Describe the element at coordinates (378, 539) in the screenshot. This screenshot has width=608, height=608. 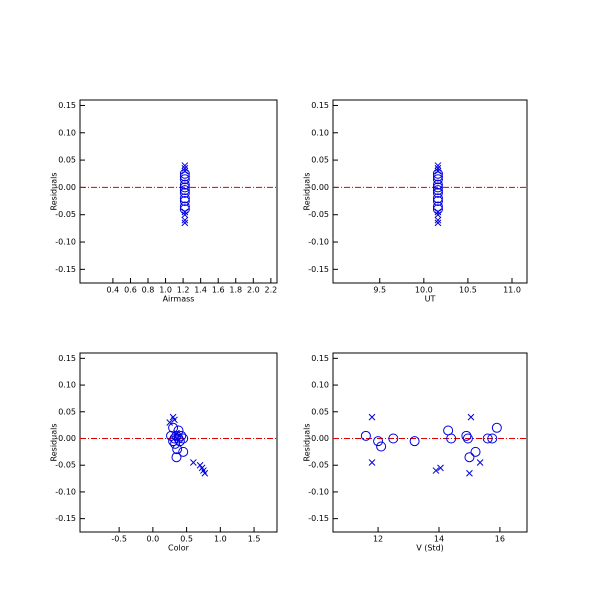
I see `x-tick-label: 12` at that location.